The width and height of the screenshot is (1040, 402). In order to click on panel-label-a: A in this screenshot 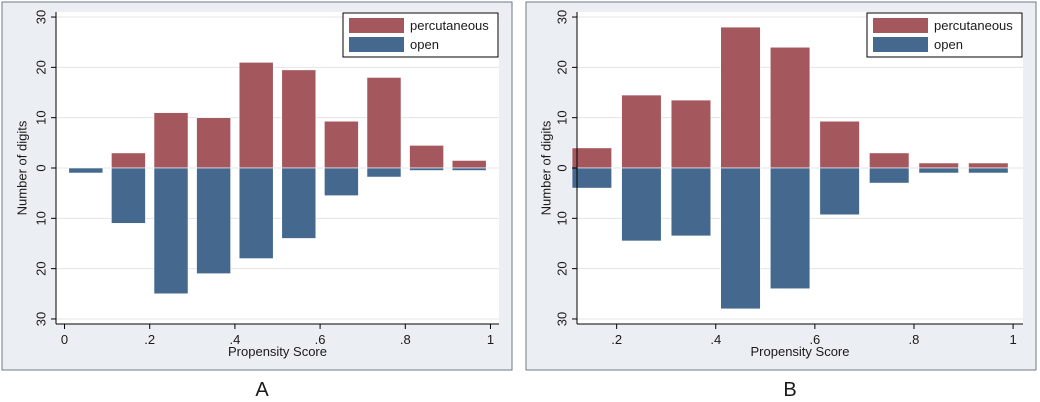, I will do `click(262, 390)`.